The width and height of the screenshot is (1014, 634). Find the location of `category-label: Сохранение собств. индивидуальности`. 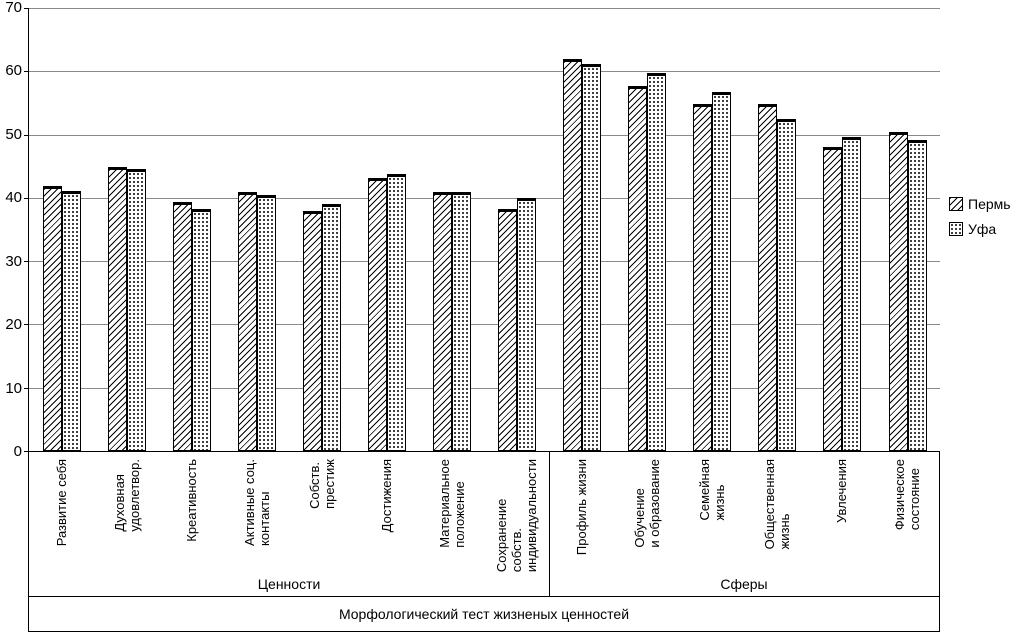

category-label: Сохранение собств. индивидуальности is located at coordinates (516, 516).